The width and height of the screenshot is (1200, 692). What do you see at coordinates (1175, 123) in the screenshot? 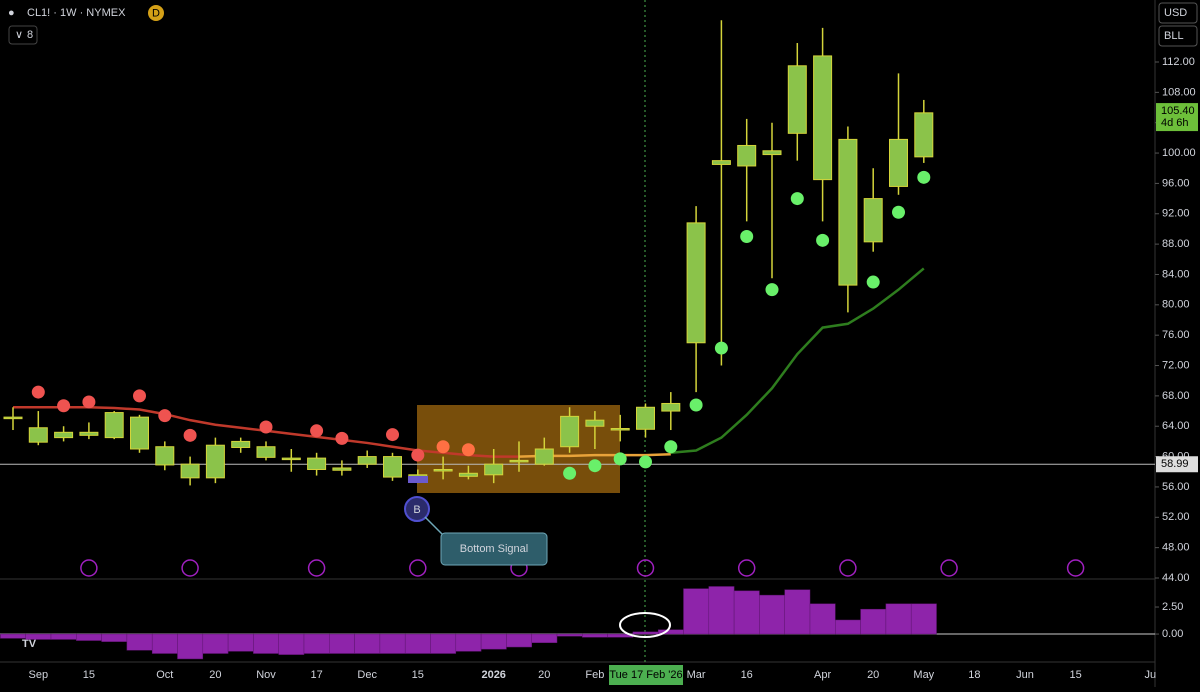
I see `countdown: 4d 6h` at bounding box center [1175, 123].